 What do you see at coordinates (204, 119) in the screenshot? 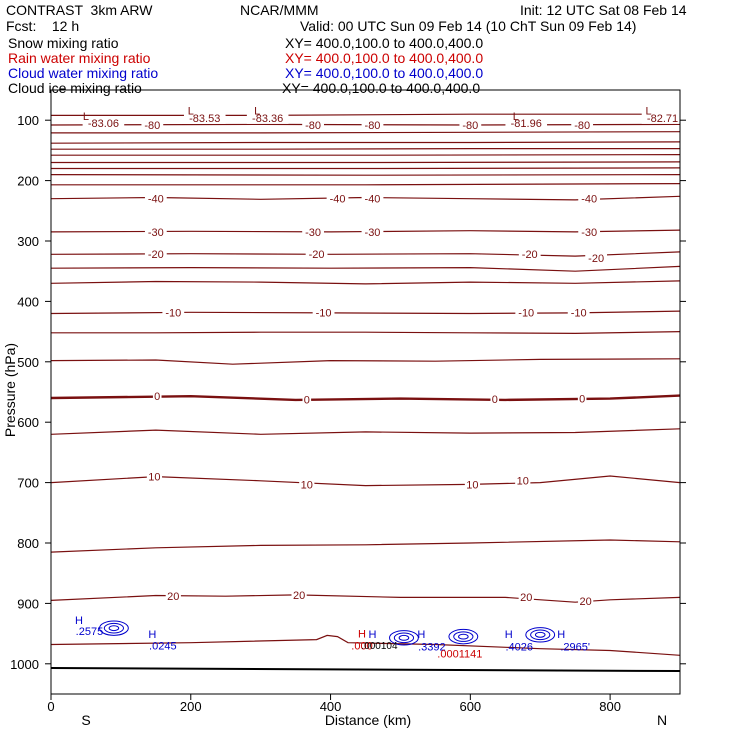
I see `contour-label: -83.53` at bounding box center [204, 119].